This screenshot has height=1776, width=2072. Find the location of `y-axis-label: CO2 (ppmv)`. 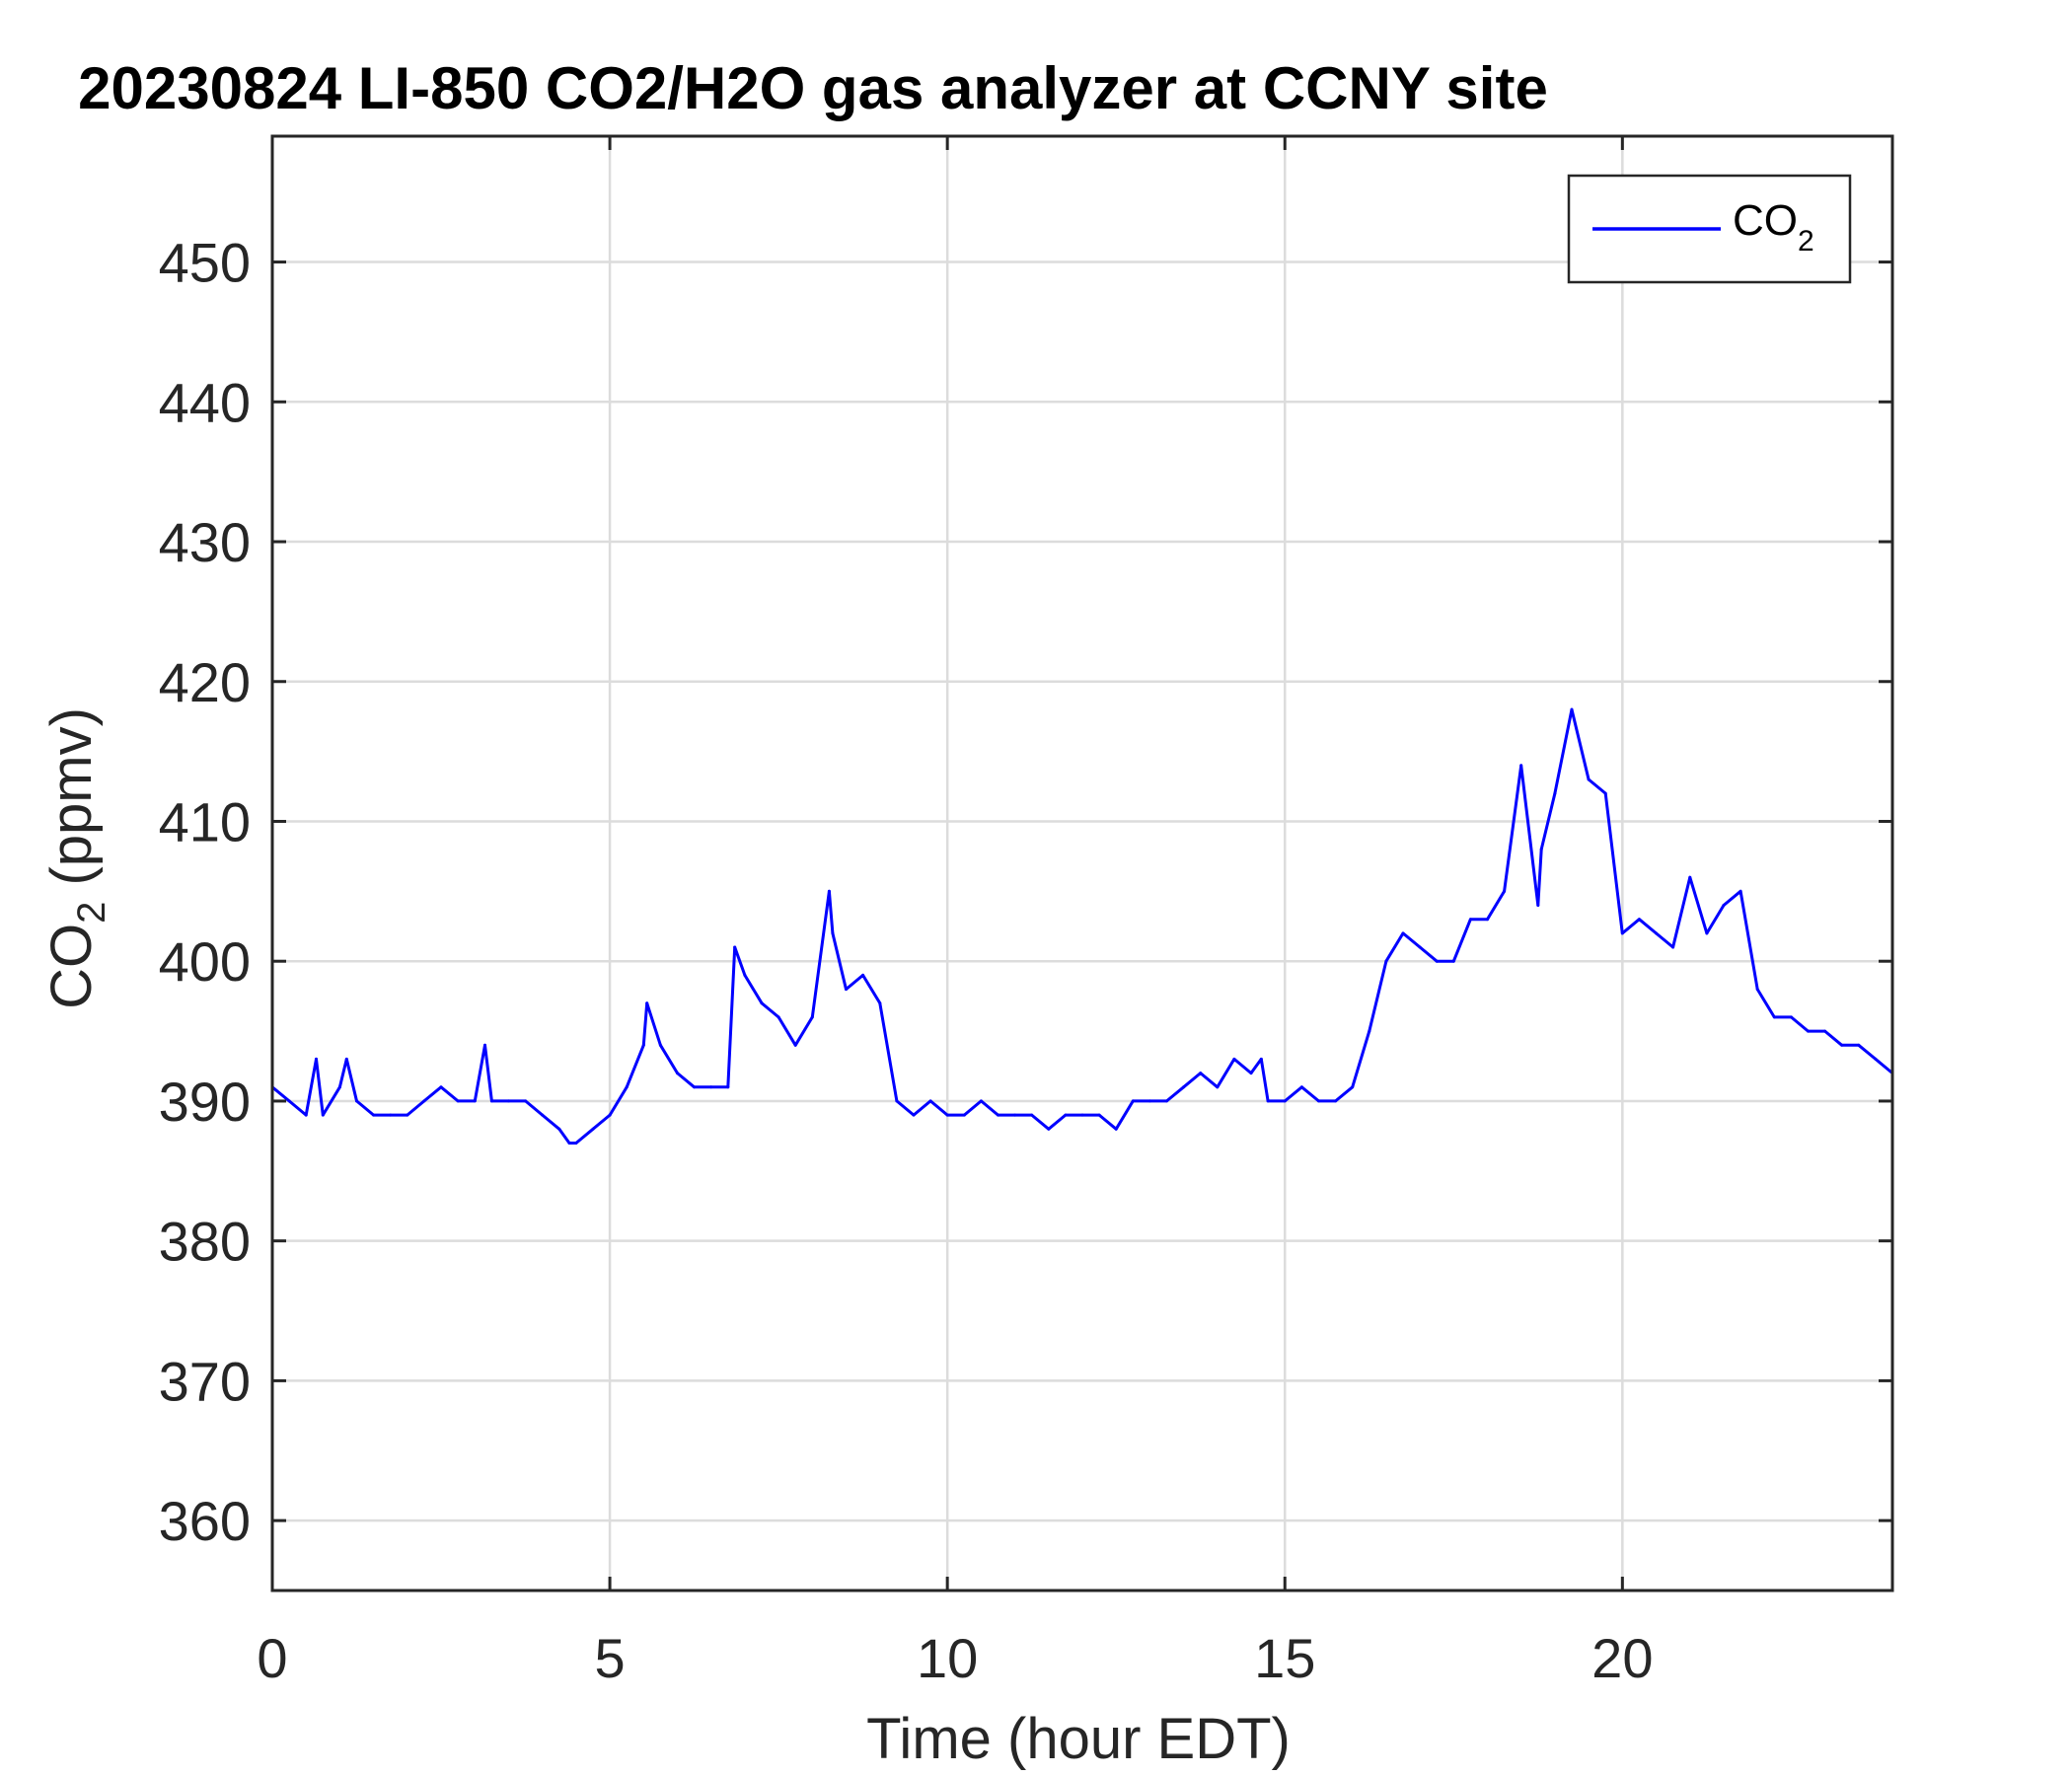

y-axis-label: CO2 (ppmv) is located at coordinates (76, 858).